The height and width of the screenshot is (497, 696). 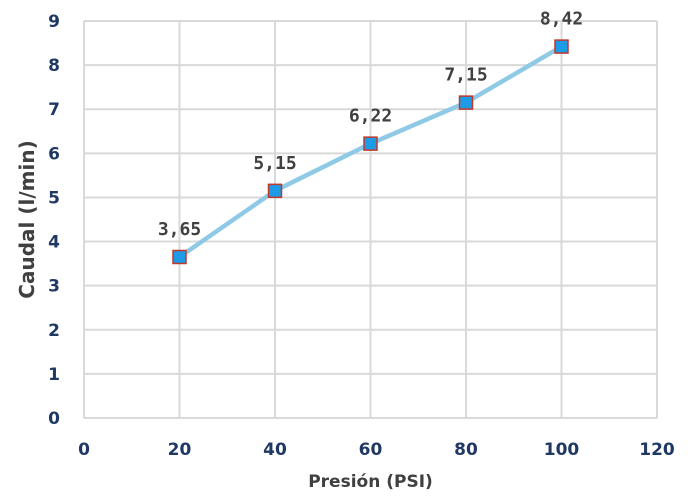 I want to click on x-tick-label: 100, so click(x=562, y=450).